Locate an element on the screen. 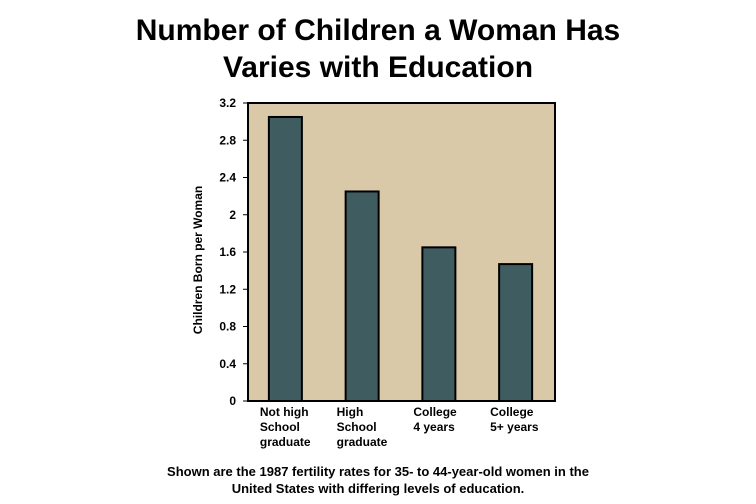 This screenshot has height=504, width=756. chart-title-line-2: Varies with Education is located at coordinates (378, 67).